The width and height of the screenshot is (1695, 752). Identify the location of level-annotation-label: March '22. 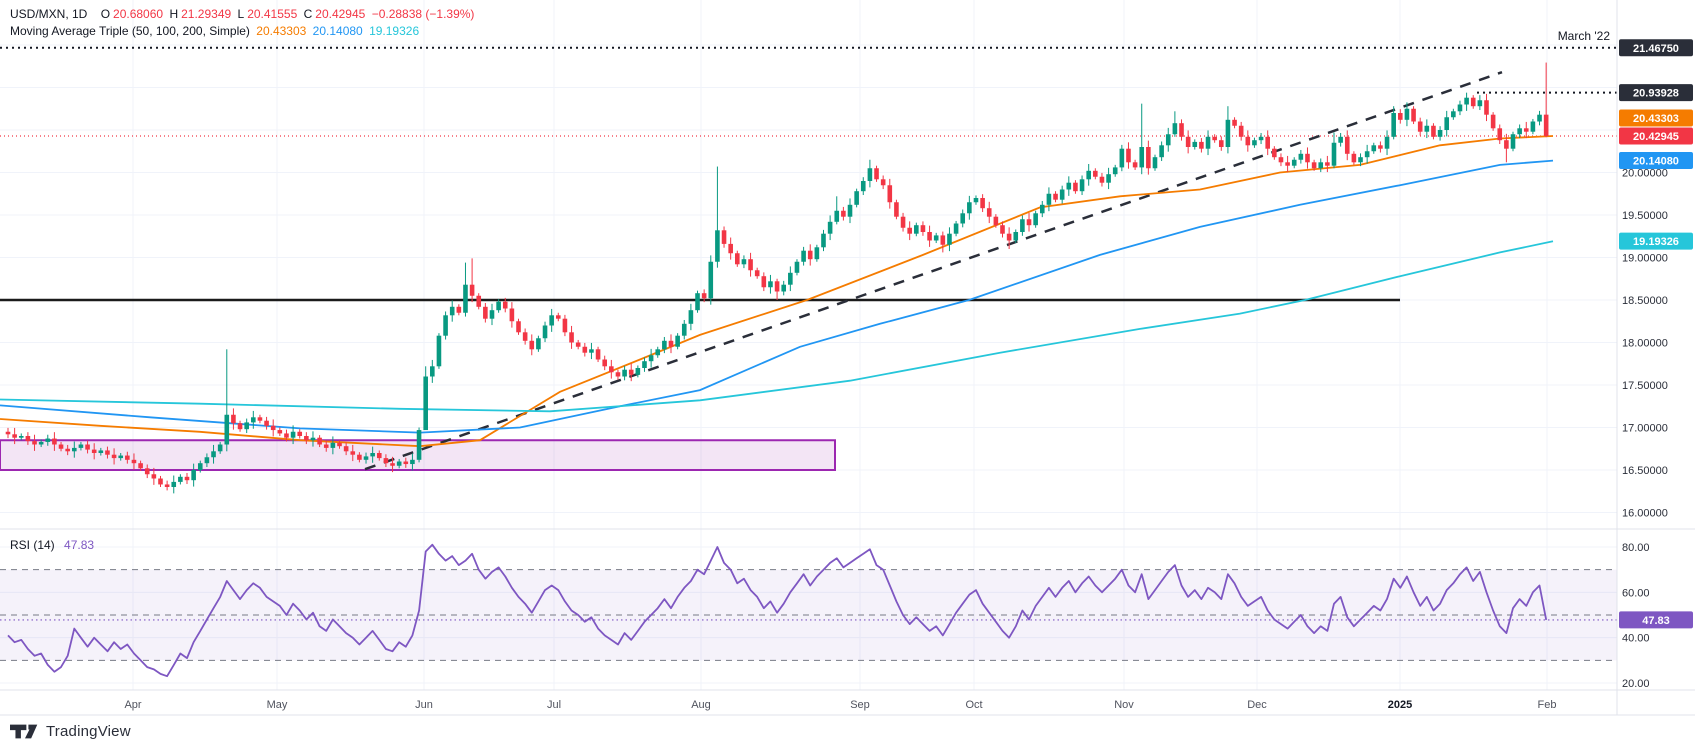
(1584, 36).